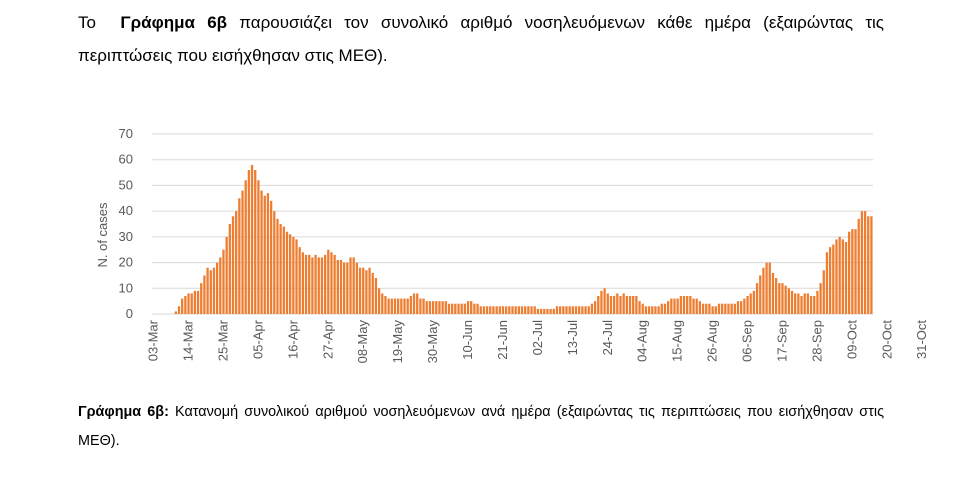  Describe the element at coordinates (921, 339) in the screenshot. I see `x-tick-label: 31-Oct` at that location.